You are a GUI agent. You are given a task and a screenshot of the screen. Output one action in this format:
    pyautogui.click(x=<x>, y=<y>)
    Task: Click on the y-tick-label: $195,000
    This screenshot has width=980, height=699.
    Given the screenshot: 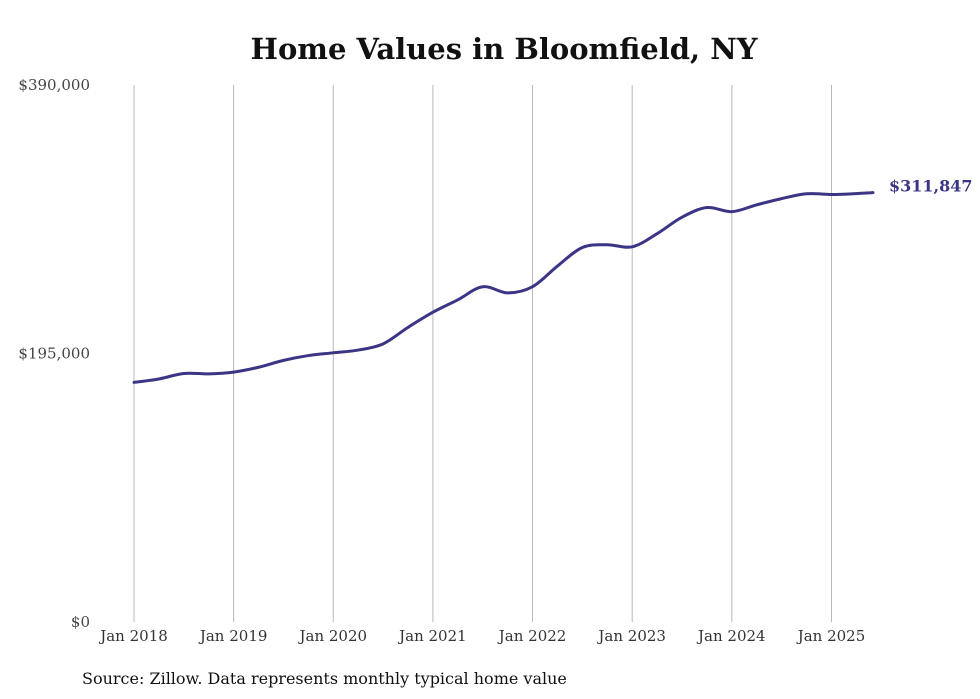 What is the action you would take?
    pyautogui.click(x=54, y=354)
    